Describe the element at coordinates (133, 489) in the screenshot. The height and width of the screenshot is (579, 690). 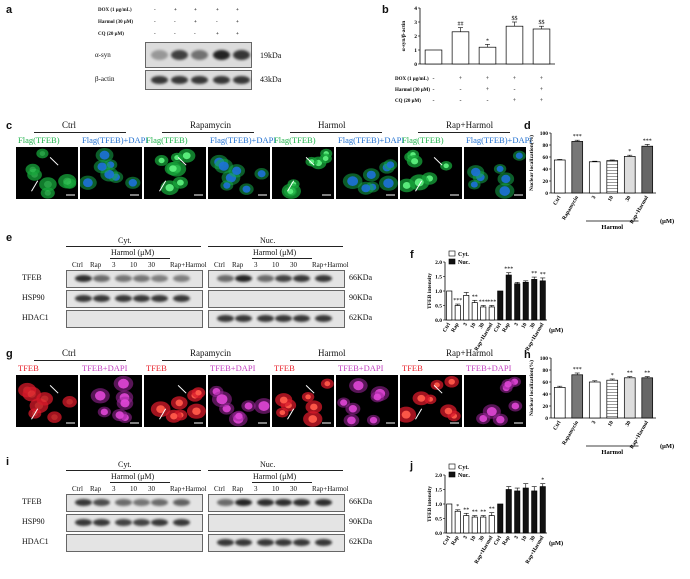
I see `lane-label: 10` at that location.